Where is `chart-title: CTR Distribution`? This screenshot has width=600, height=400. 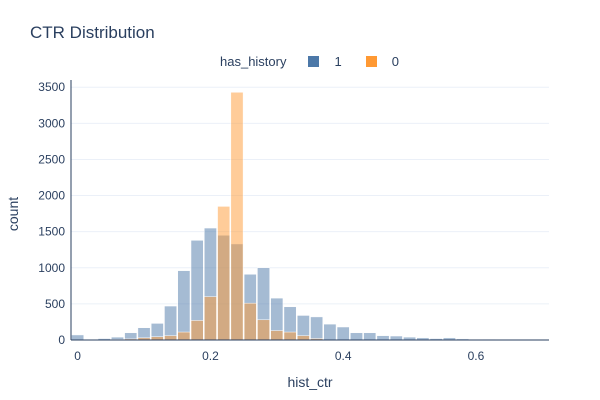
chart-title: CTR Distribution is located at coordinates (92, 32).